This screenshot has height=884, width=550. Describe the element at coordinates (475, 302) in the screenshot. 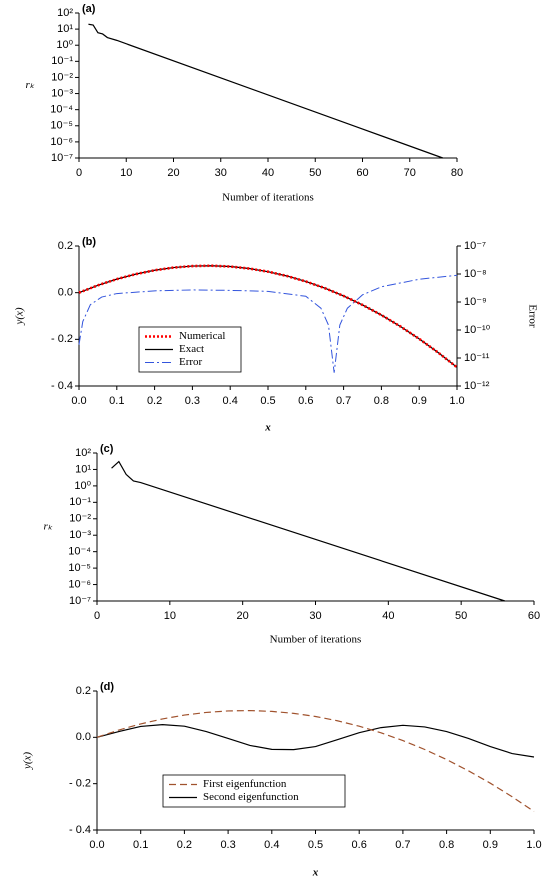

I see `y2-tick-label: 10⁻⁹` at that location.